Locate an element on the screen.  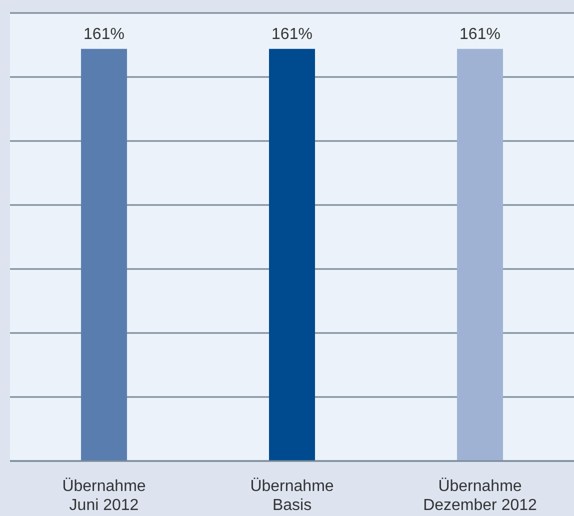
x-tick-label: Übernahme Juni 2012 is located at coordinates (104, 495).